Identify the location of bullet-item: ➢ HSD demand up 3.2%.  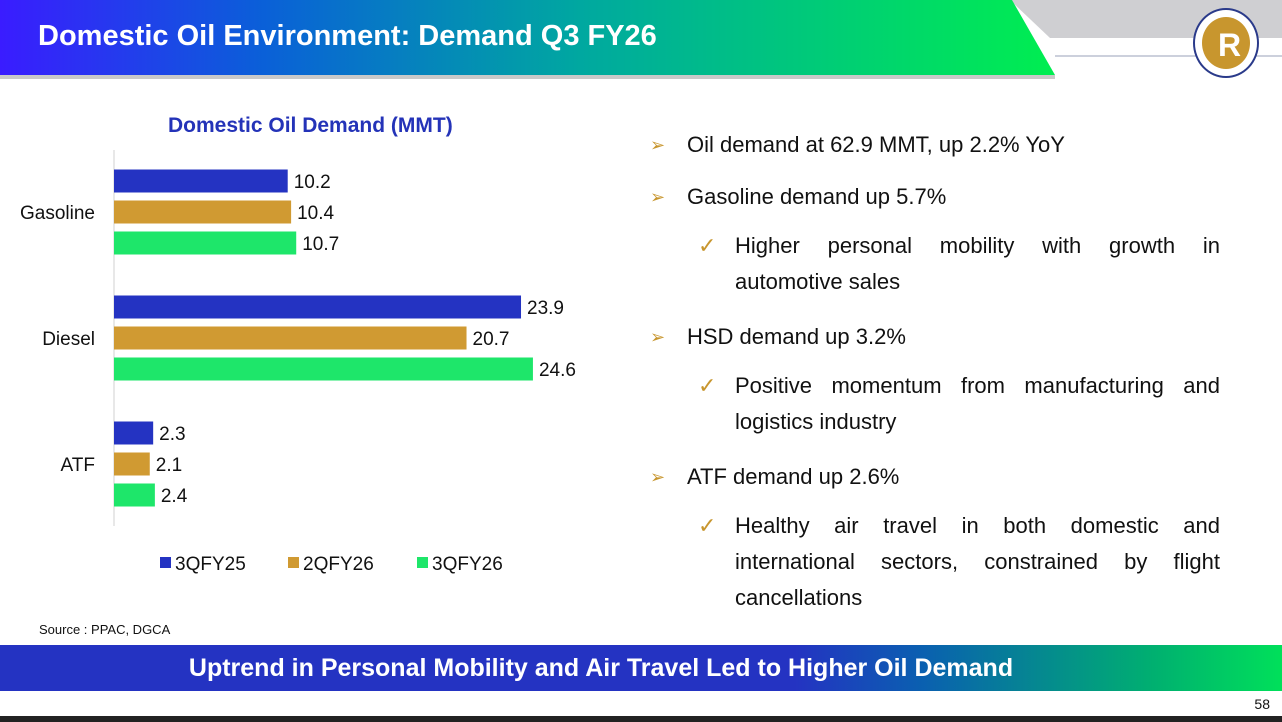
(935, 337).